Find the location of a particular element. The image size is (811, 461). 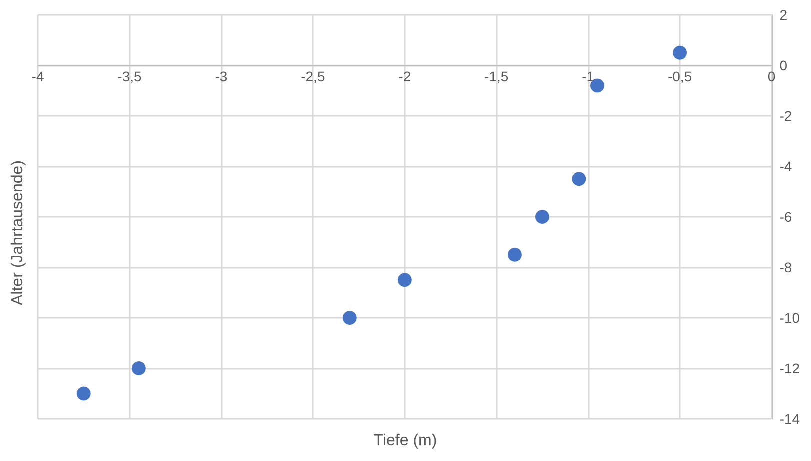

x-tick-label: -0,5 is located at coordinates (680, 76).